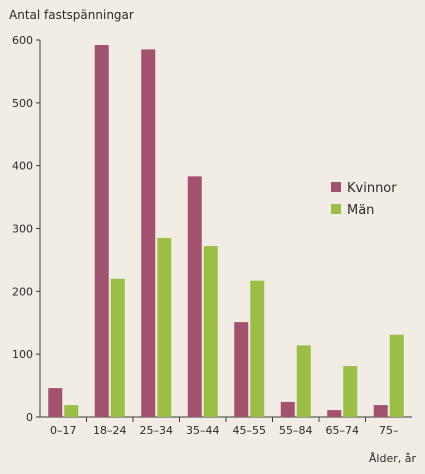  What do you see at coordinates (71, 15) in the screenshot?
I see `y-axis-label: Antal fastspänningar` at bounding box center [71, 15].